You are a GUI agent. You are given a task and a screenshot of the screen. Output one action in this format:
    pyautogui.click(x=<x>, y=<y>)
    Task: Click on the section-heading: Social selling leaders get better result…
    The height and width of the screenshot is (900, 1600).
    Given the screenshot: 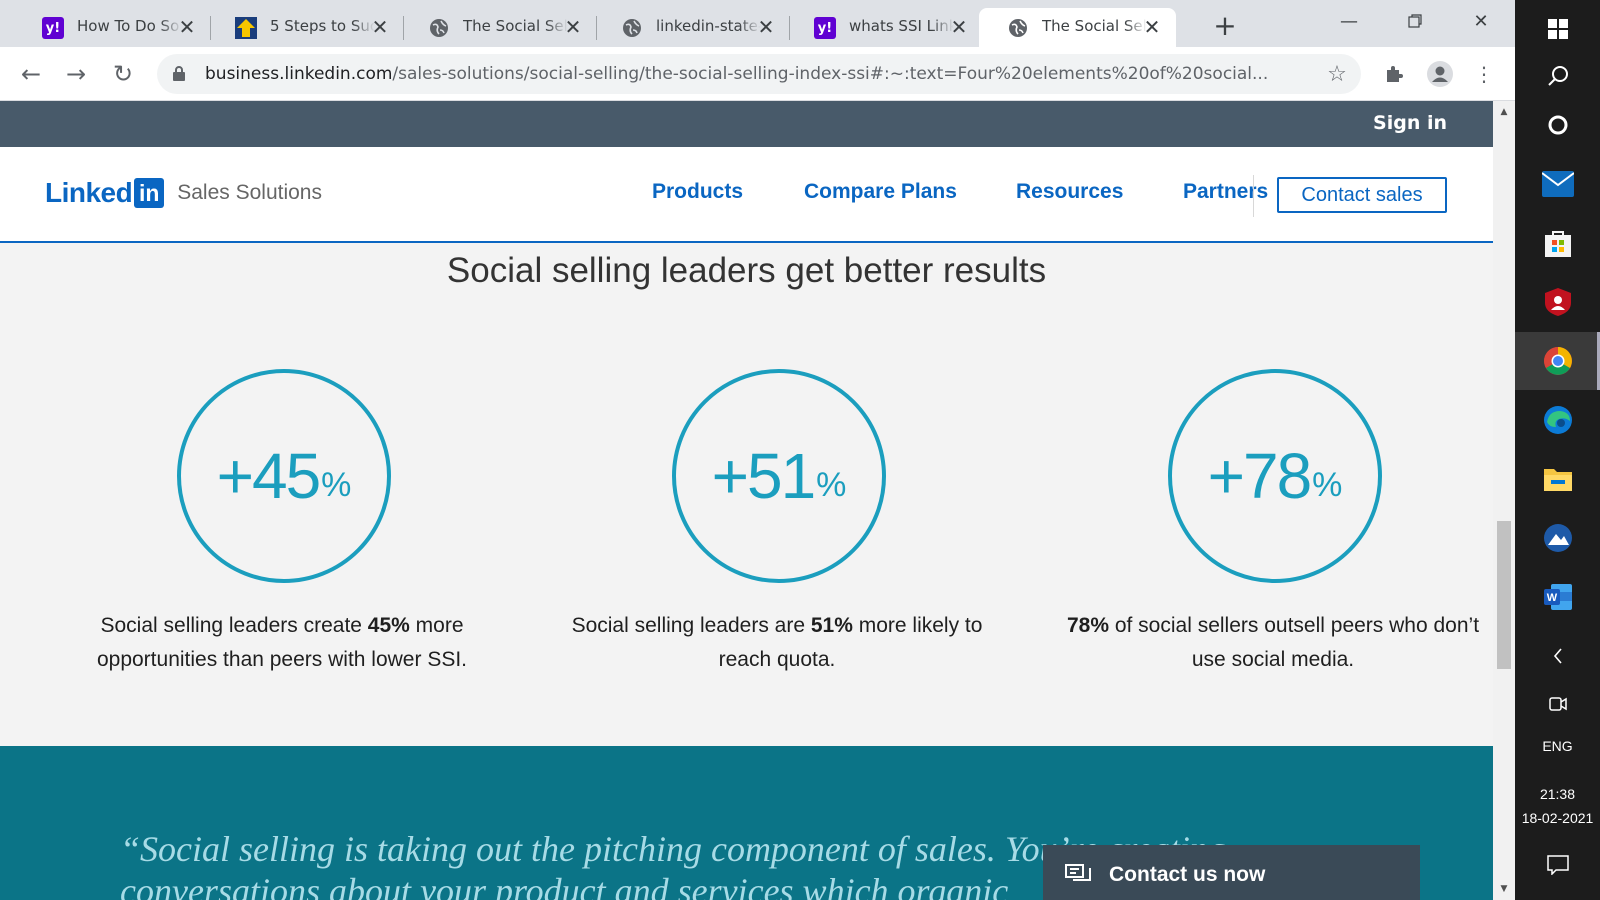 What is the action you would take?
    pyautogui.click(x=746, y=270)
    